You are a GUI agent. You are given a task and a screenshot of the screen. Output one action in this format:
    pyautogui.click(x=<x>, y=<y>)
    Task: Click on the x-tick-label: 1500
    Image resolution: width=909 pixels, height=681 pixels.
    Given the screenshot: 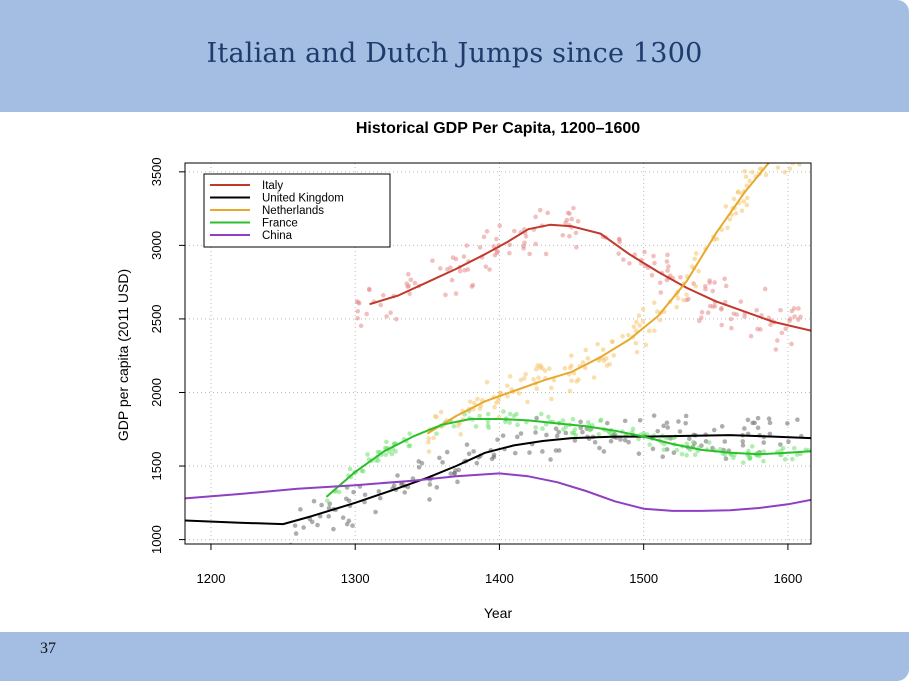 What is the action you would take?
    pyautogui.click(x=643, y=578)
    